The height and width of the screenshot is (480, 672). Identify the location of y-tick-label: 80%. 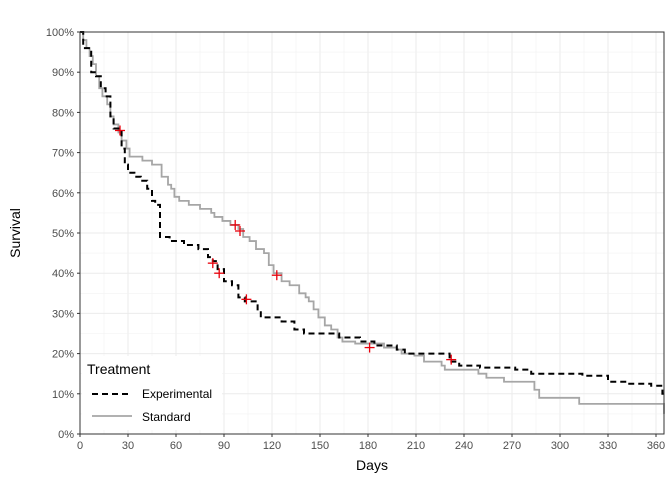
(63, 113).